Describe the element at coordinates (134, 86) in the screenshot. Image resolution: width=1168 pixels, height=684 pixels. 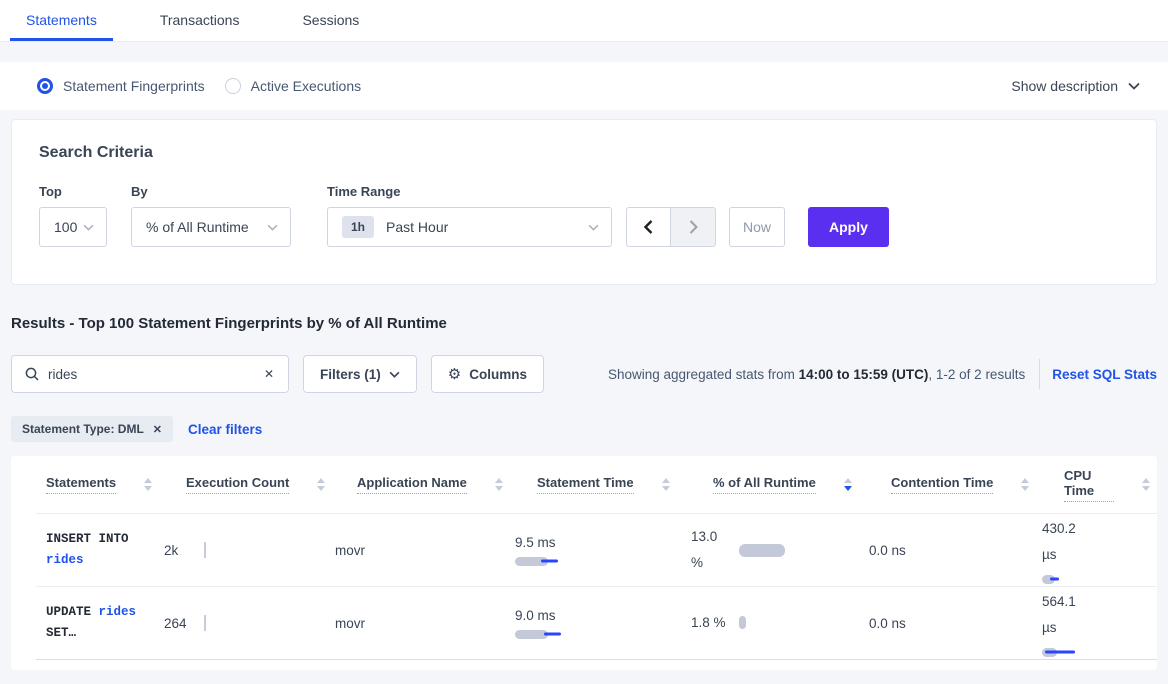
I see `radio-label: Statement Fingerprints` at that location.